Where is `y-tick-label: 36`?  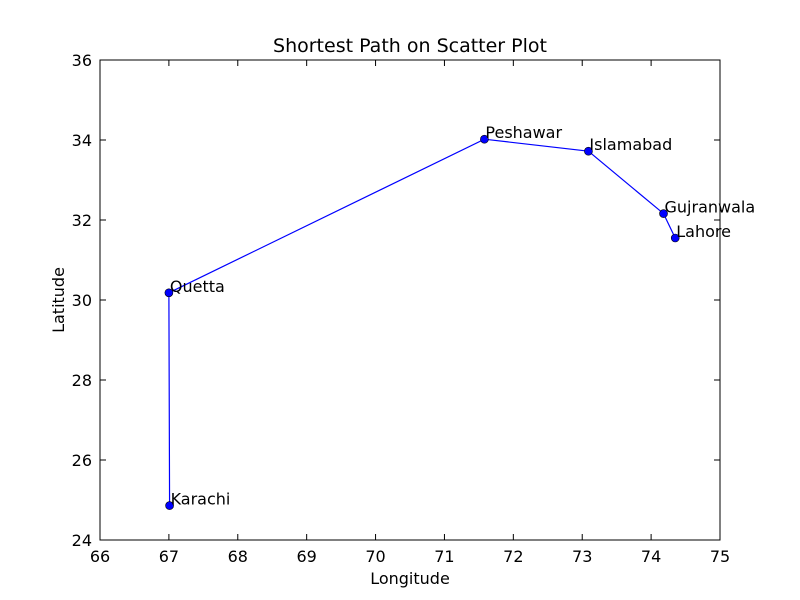 y-tick-label: 36 is located at coordinates (82, 60).